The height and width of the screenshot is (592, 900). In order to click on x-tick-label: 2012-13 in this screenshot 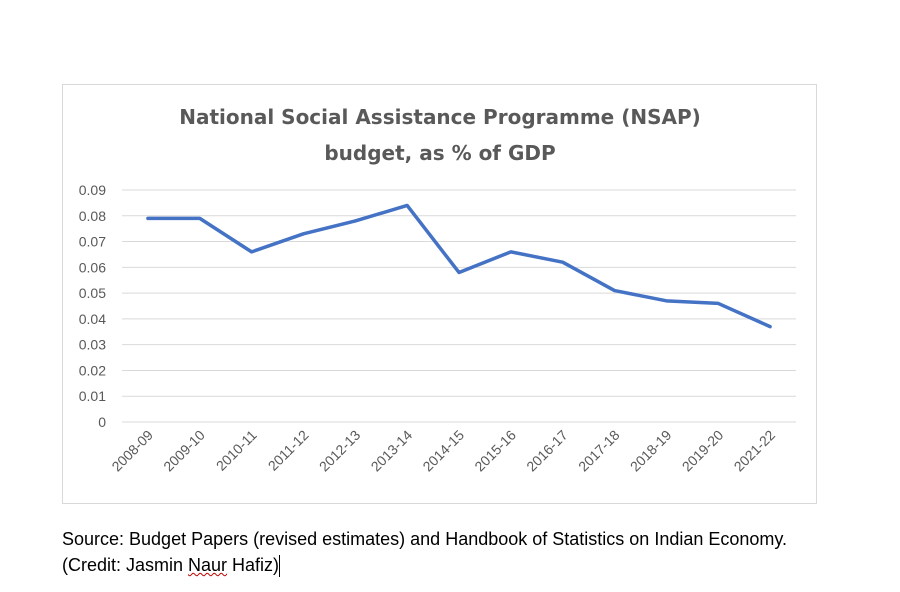, I will do `click(340, 451)`.